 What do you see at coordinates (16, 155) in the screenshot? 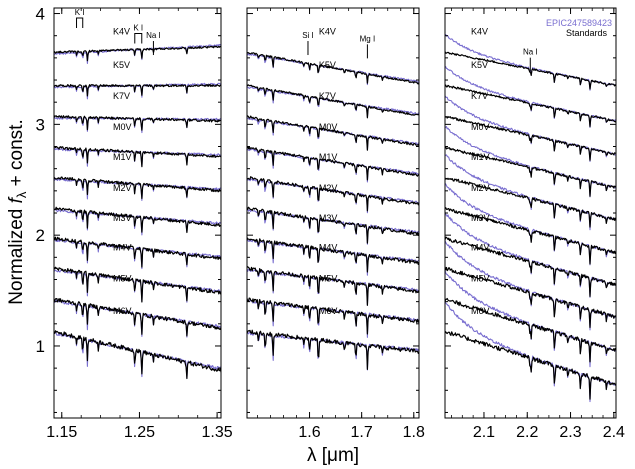
I see `ylabel-suffix: + const.` at bounding box center [16, 155].